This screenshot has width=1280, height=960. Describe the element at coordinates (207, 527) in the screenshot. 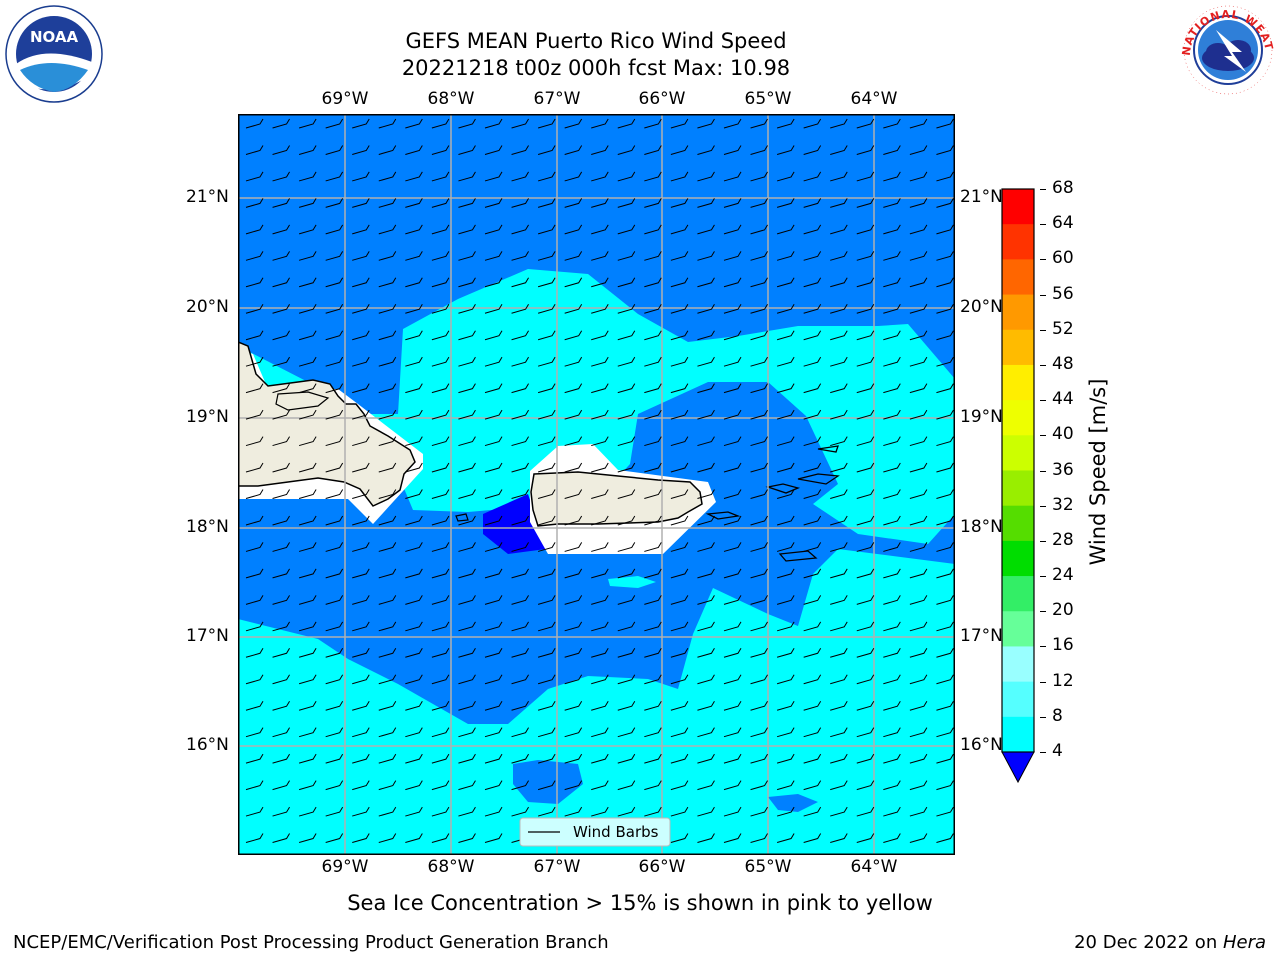

I see `lat-label-left-4: 18°N` at that location.